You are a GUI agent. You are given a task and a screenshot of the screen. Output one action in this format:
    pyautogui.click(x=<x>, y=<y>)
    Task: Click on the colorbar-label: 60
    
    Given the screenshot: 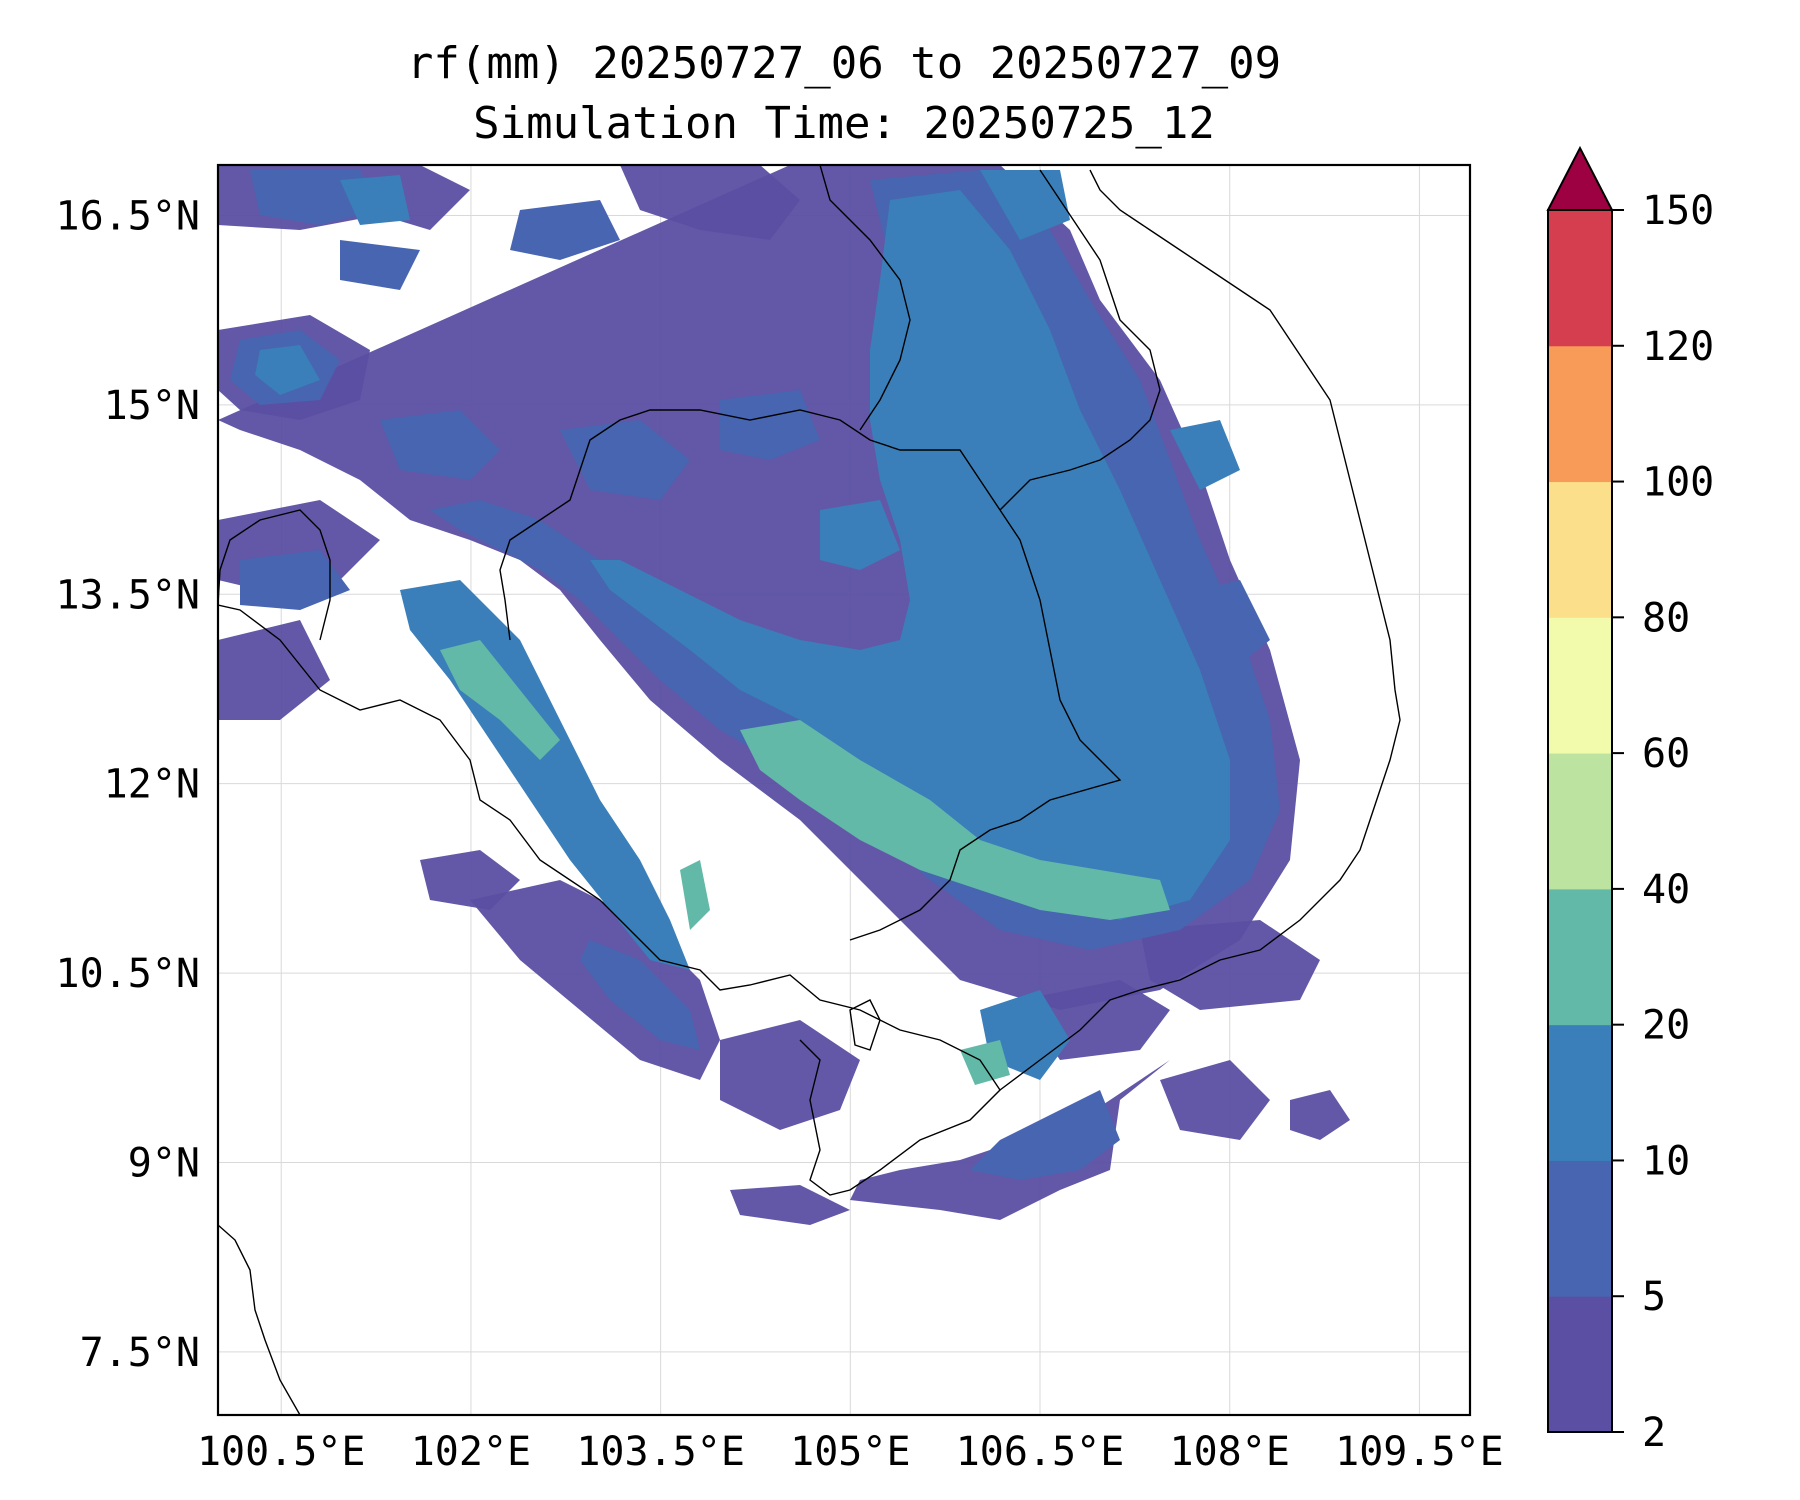 What is the action you would take?
    pyautogui.click(x=1666, y=754)
    